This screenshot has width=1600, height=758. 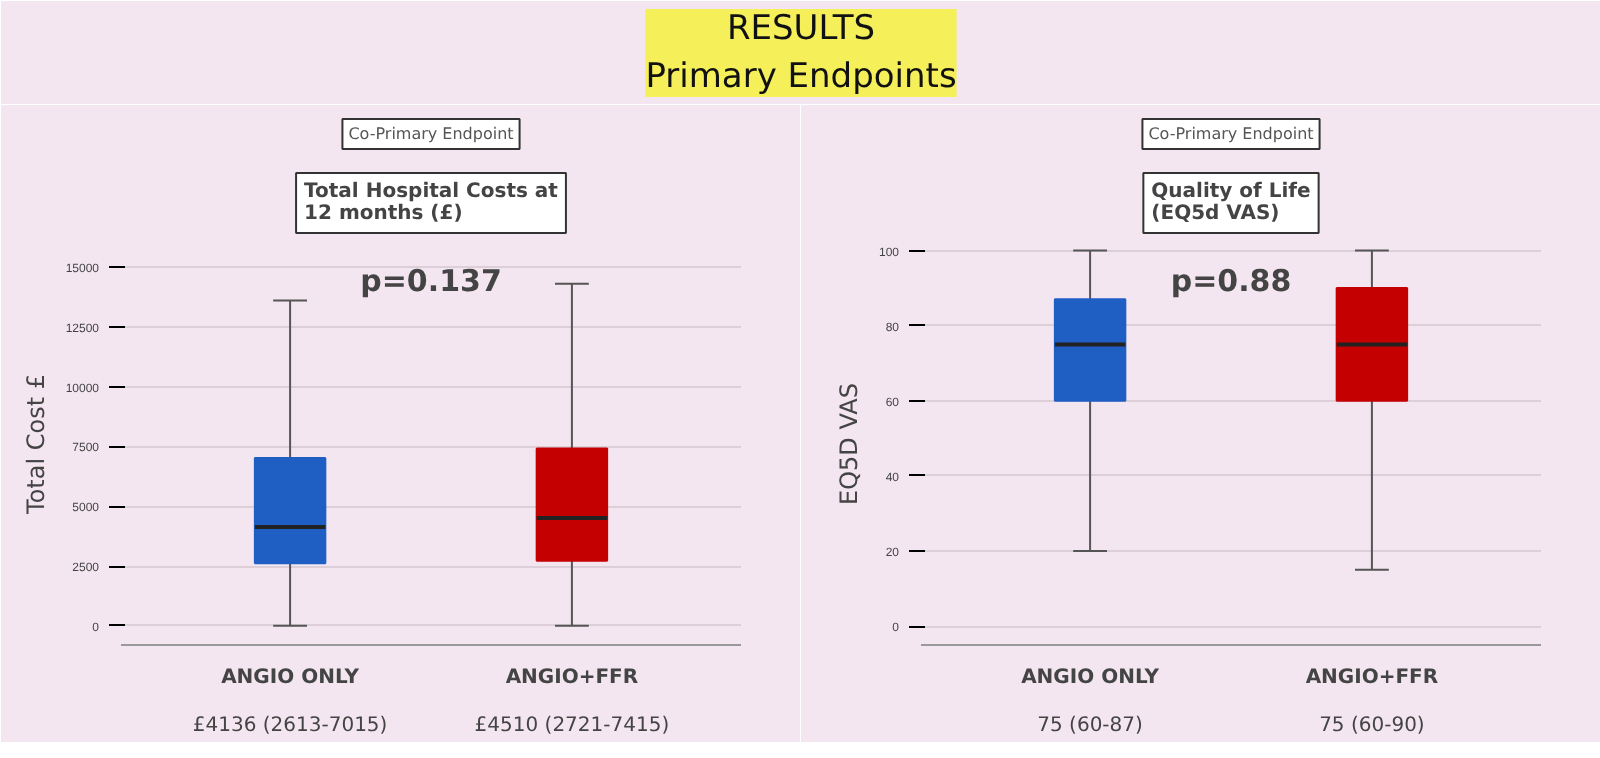 What do you see at coordinates (1231, 203) in the screenshot?
I see `chart-title: Quality of Life (EQ5d VAS)` at bounding box center [1231, 203].